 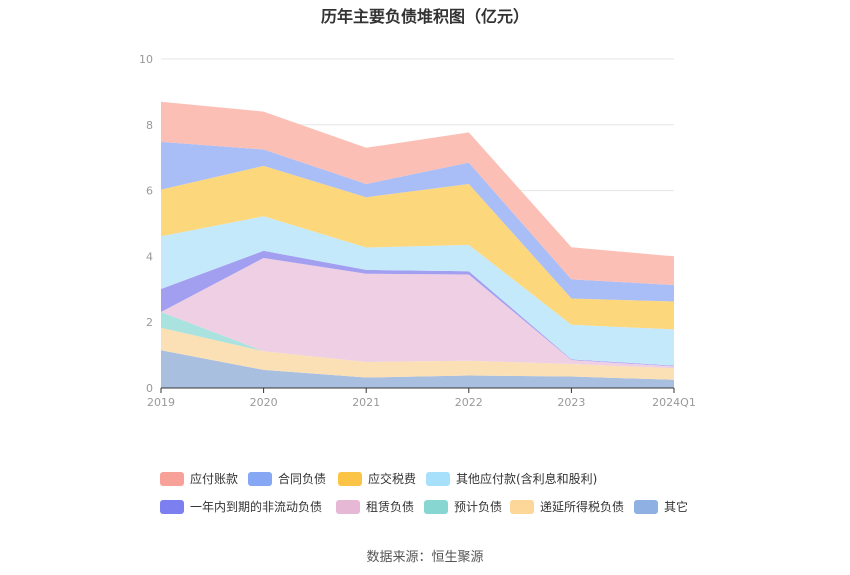 I want to click on legend-label: 应付账款, so click(x=214, y=479).